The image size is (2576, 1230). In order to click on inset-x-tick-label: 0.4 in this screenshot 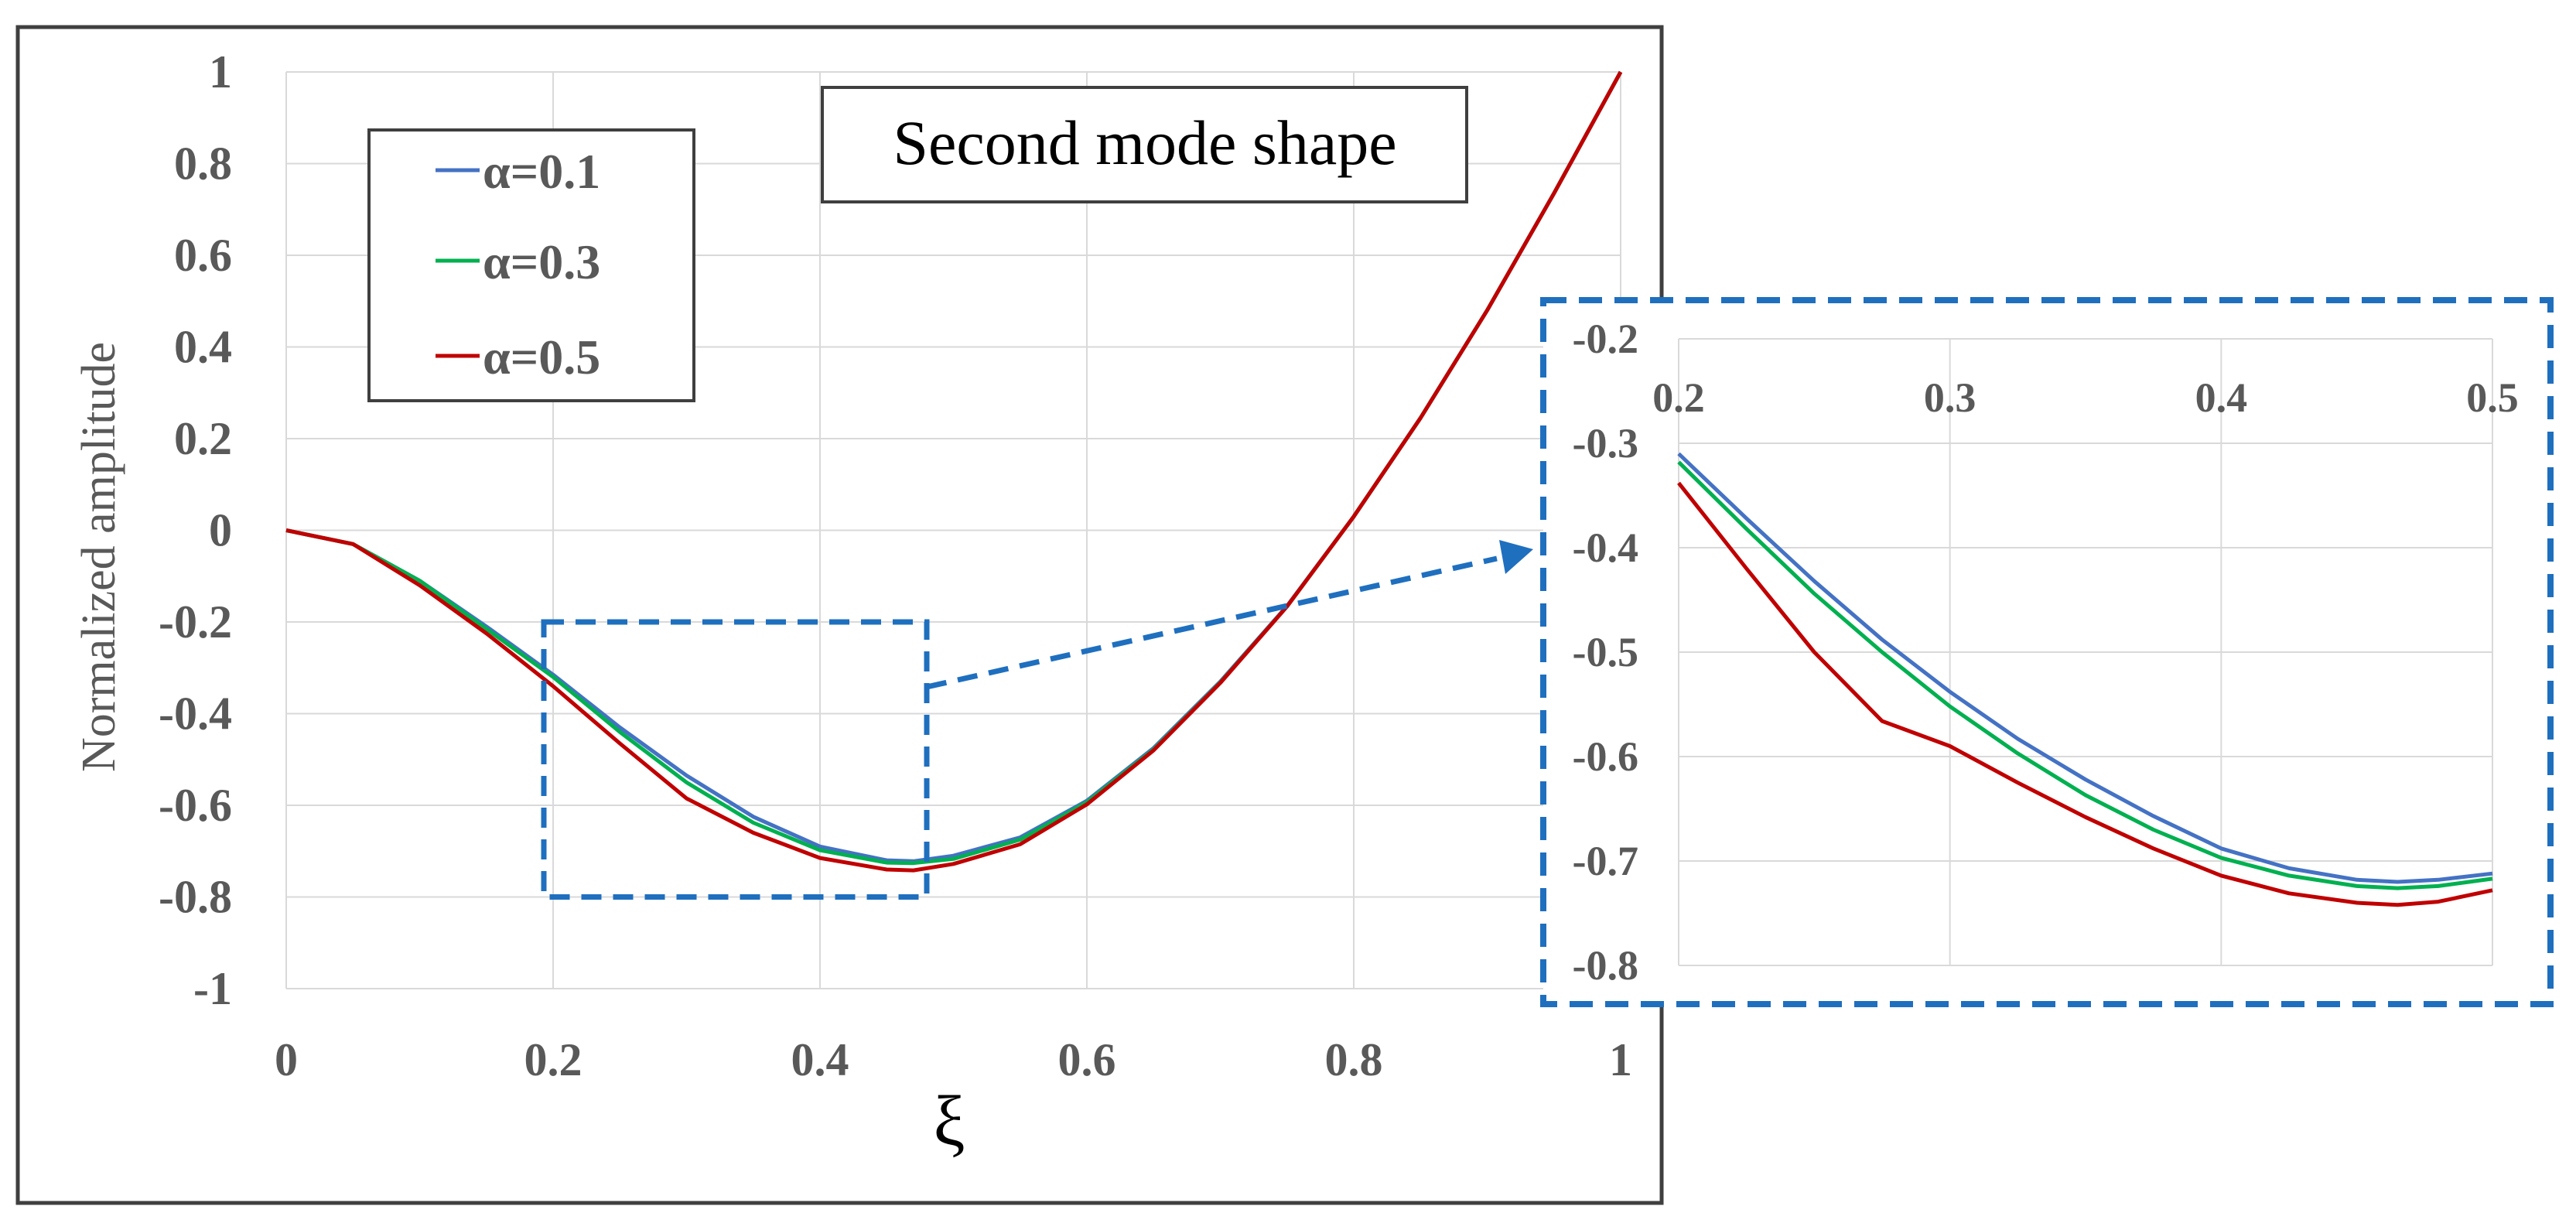, I will do `click(2221, 398)`.